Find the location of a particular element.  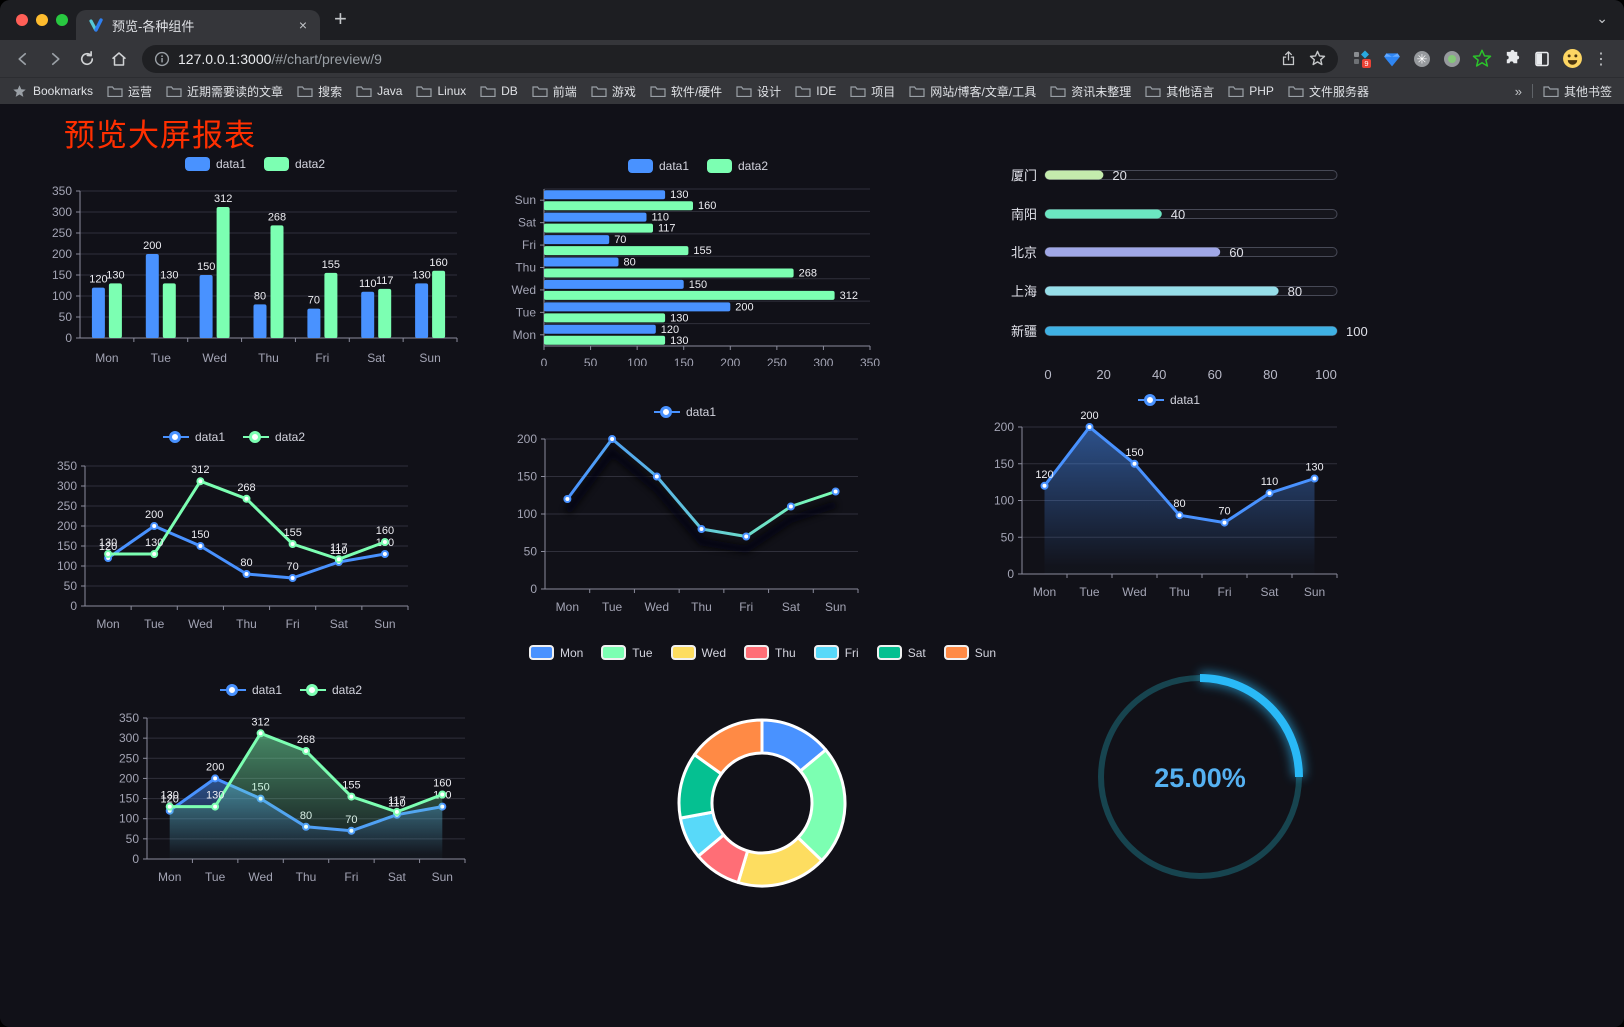

svg-text: Wed is located at coordinates (524, 290).